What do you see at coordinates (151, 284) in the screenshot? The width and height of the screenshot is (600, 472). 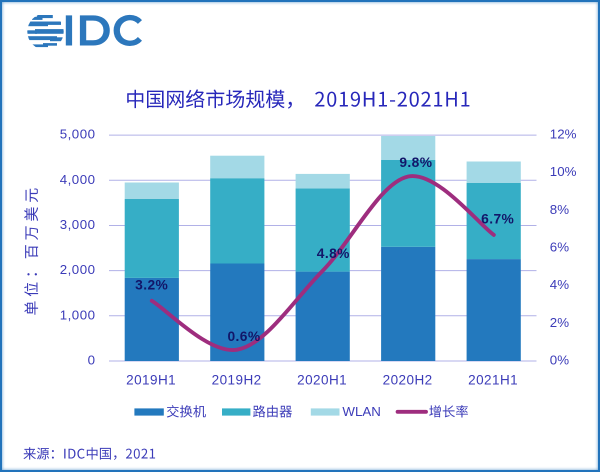 I see `svg-text: 3.2%` at bounding box center [151, 284].